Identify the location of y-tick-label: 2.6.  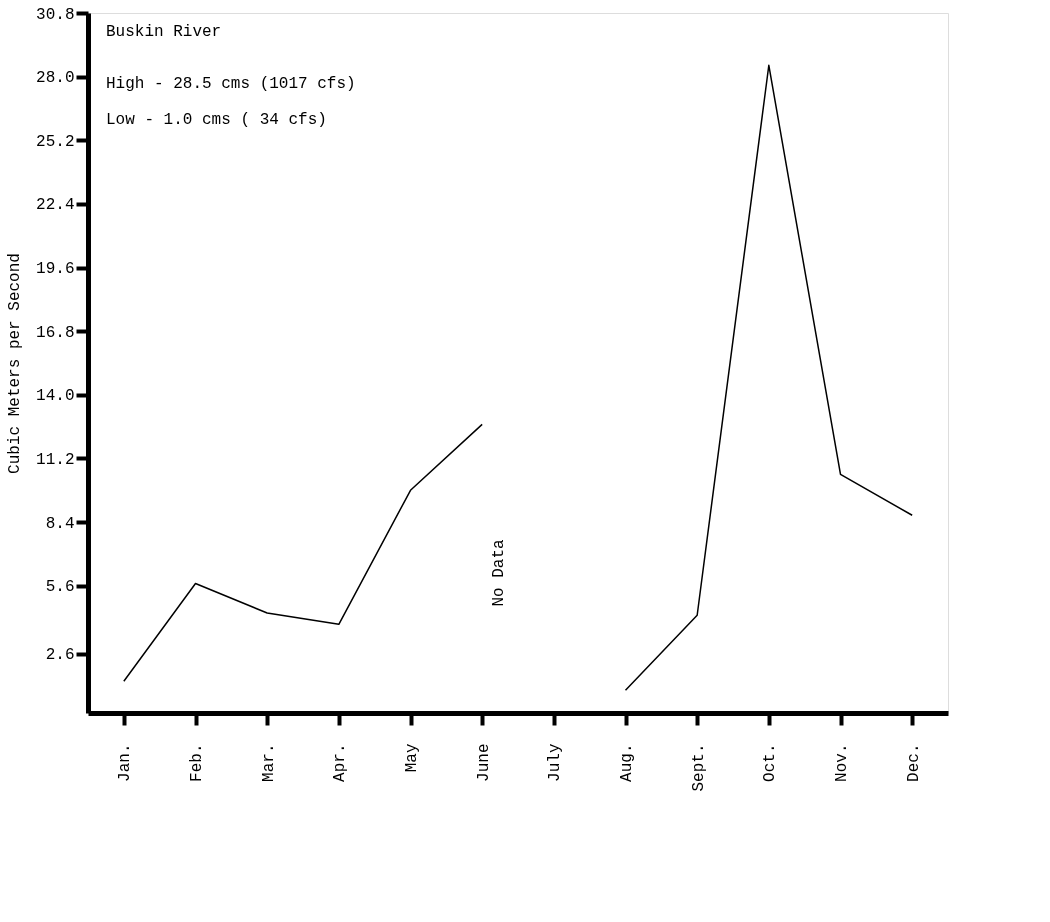
(60, 655).